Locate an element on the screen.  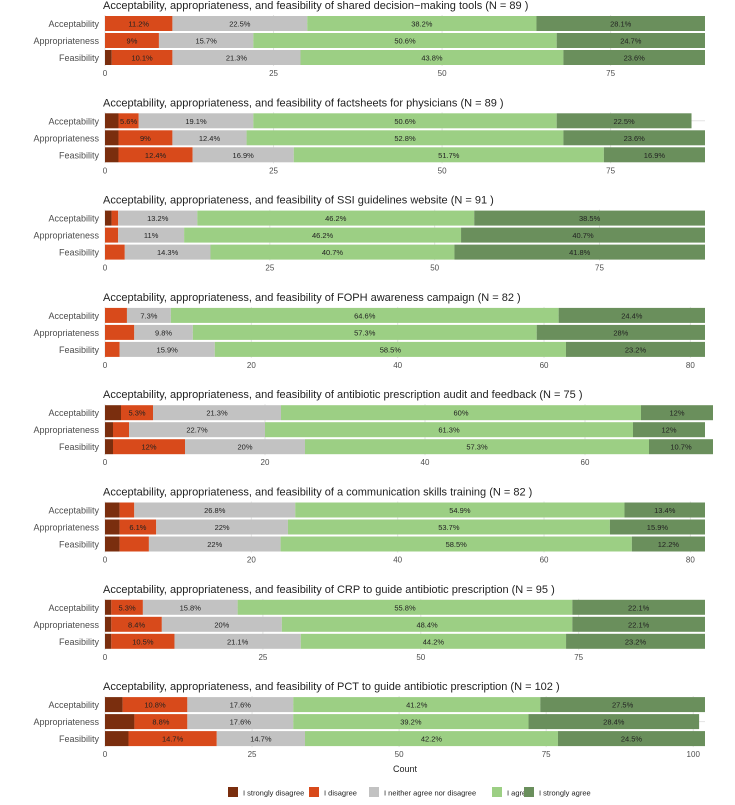
panel-4-category-label-0: Acceptability is located at coordinates (73, 413).